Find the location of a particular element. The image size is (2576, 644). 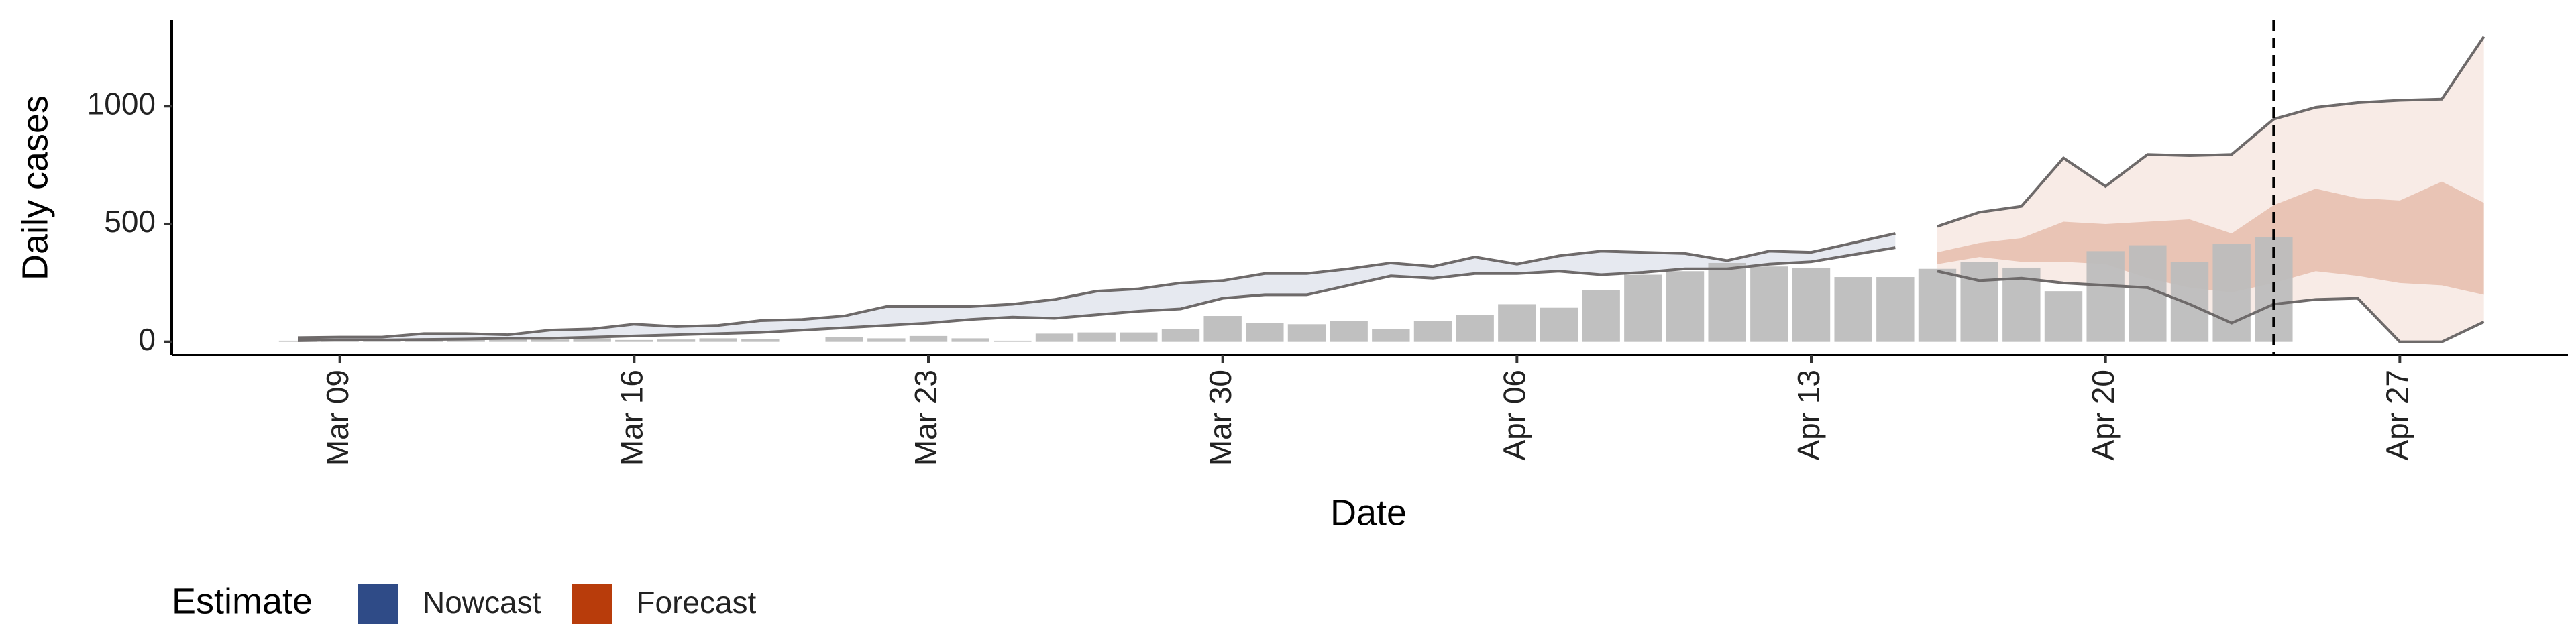

ribbon-outer is located at coordinates (2210, 189).